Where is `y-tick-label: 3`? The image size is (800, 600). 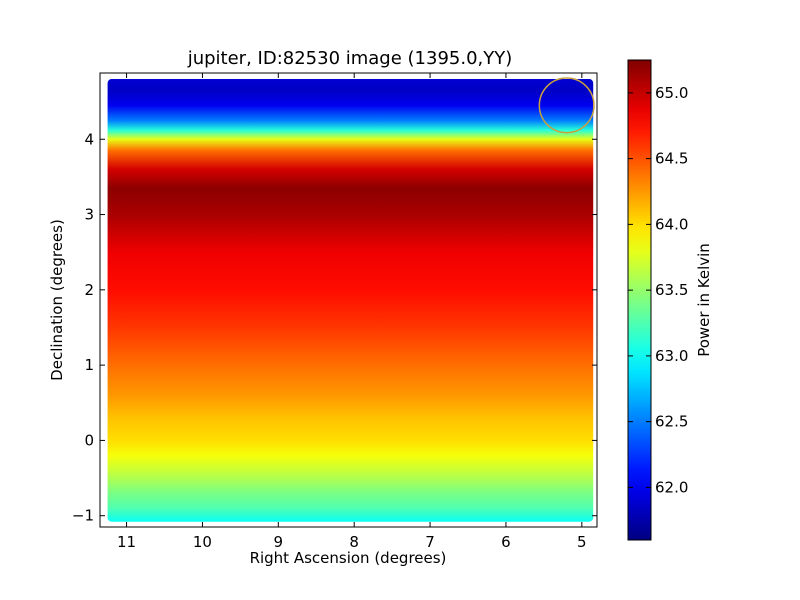 y-tick-label: 3 is located at coordinates (89, 215).